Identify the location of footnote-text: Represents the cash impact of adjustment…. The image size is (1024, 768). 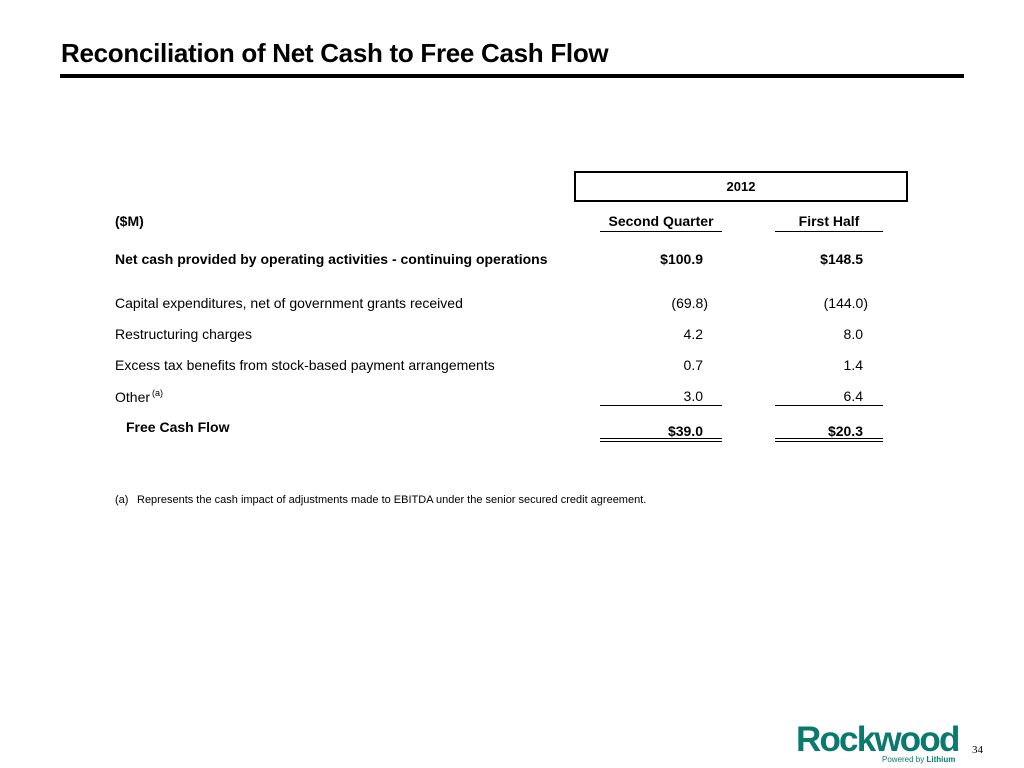
(392, 500).